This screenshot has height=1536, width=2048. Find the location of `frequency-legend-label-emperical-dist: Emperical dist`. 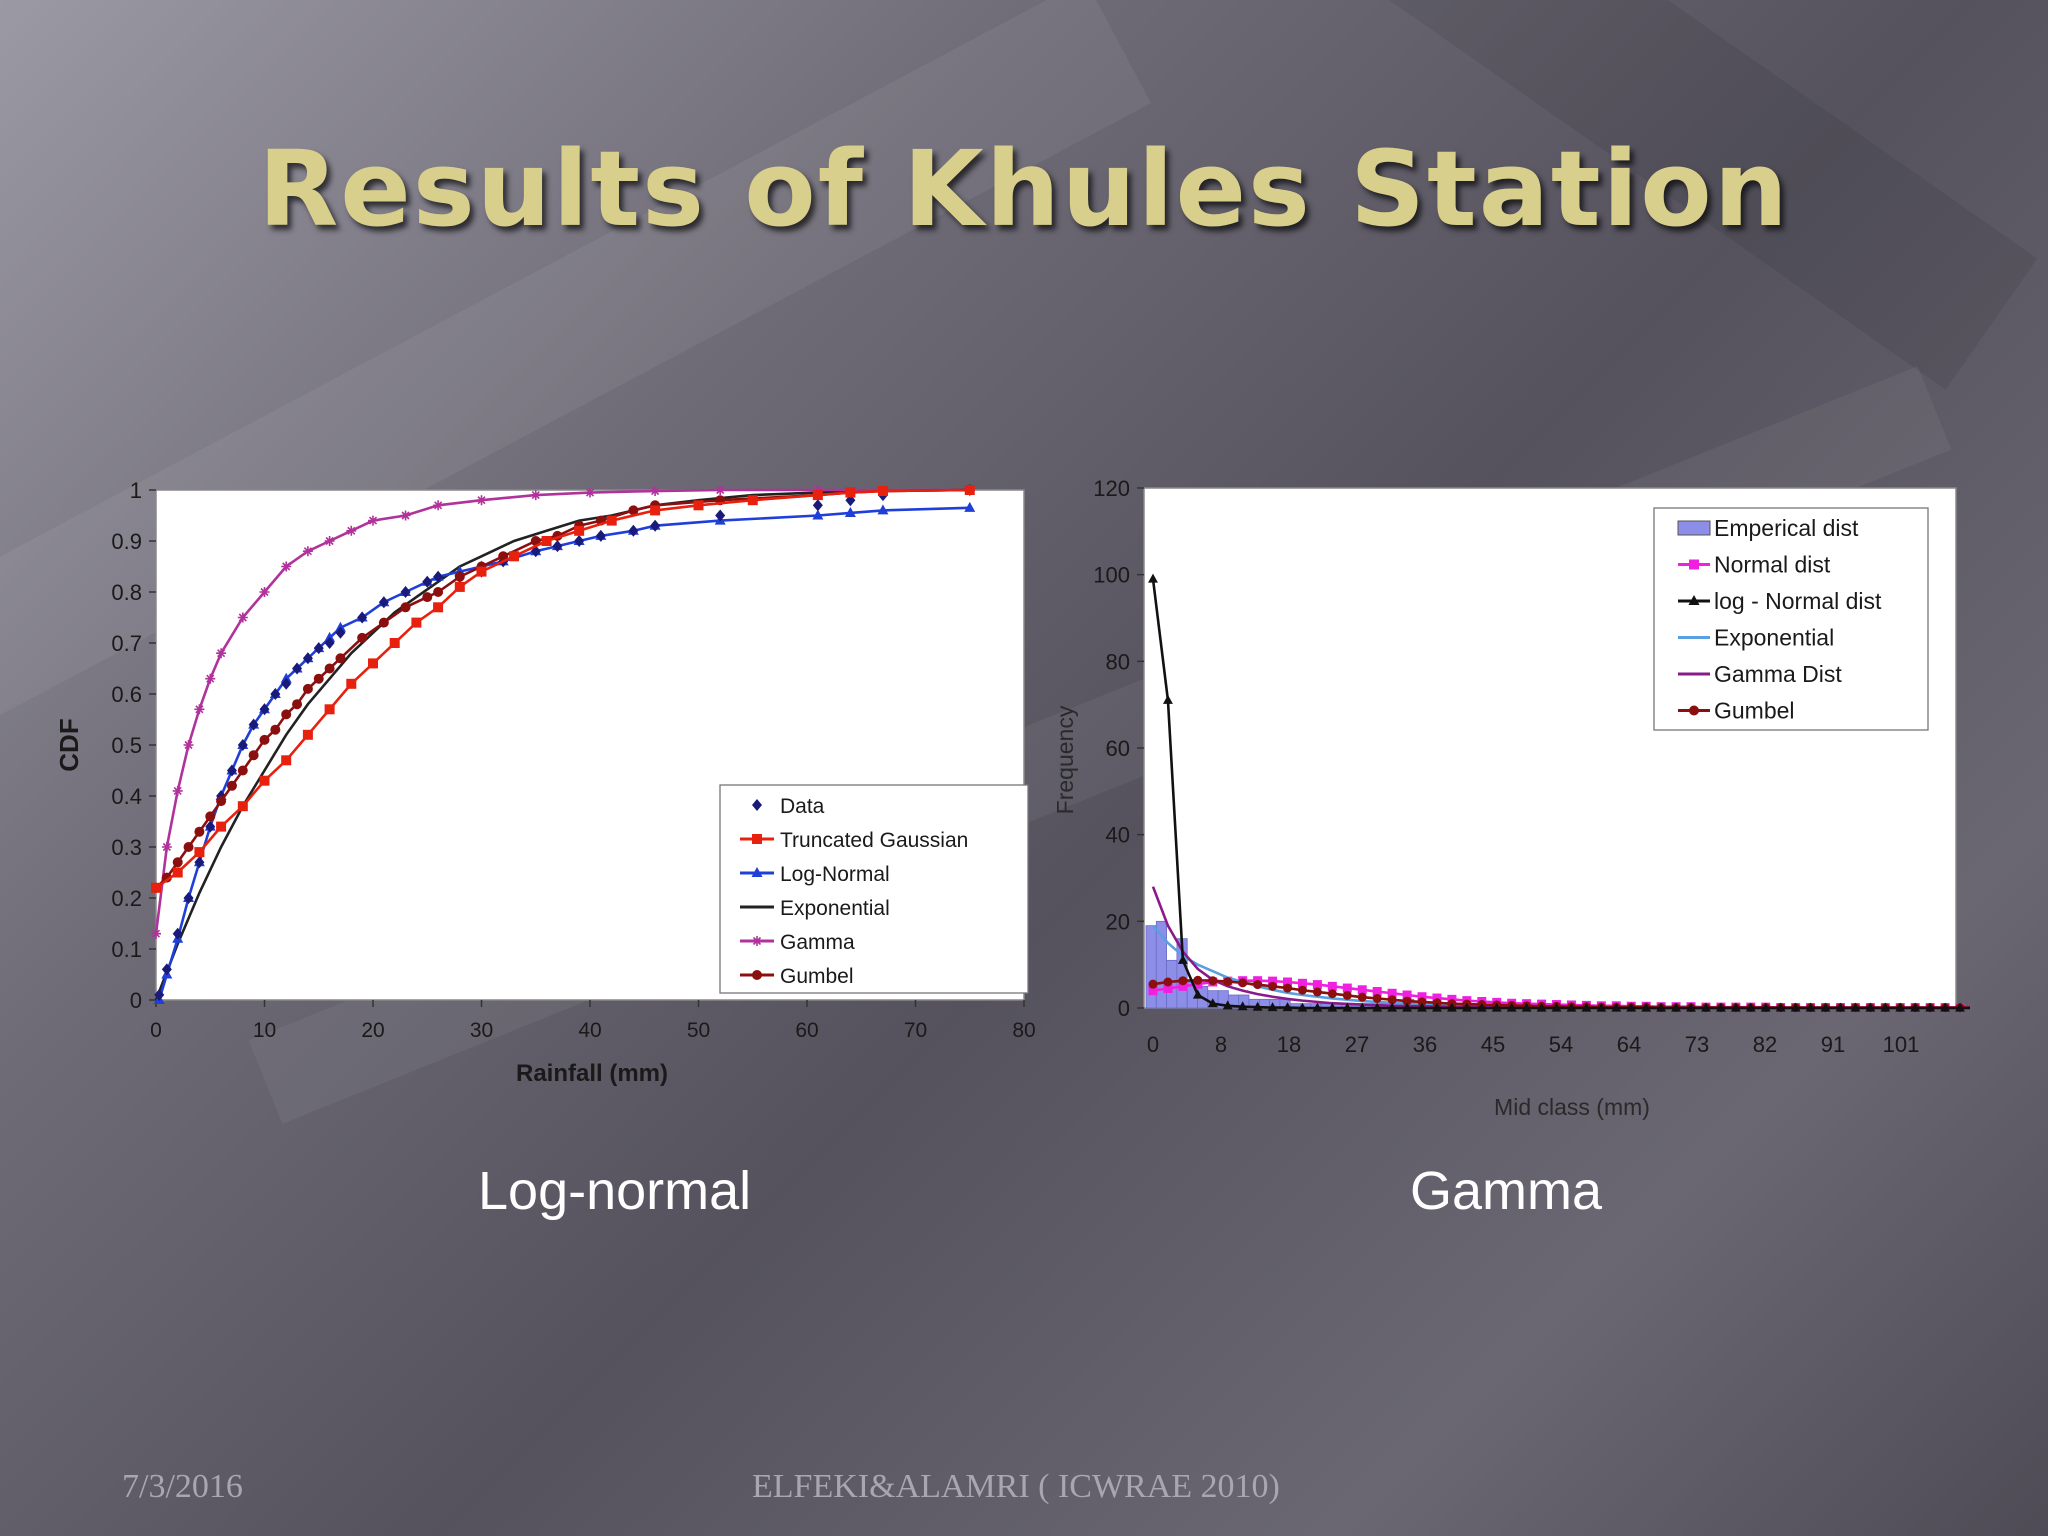

frequency-legend-label-emperical-dist: Emperical dist is located at coordinates (1786, 528).